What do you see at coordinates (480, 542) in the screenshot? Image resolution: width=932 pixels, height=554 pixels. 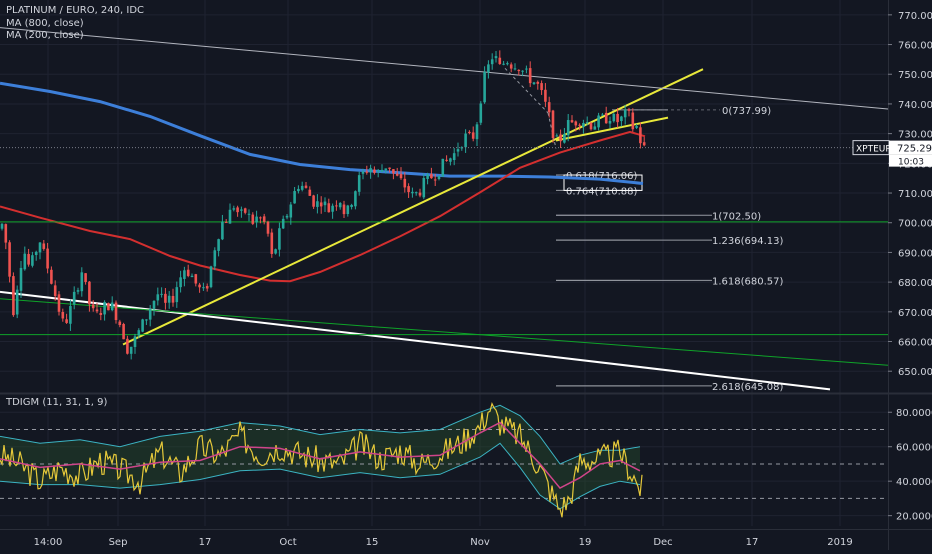 I see `time-axis-label: Nov` at bounding box center [480, 542].